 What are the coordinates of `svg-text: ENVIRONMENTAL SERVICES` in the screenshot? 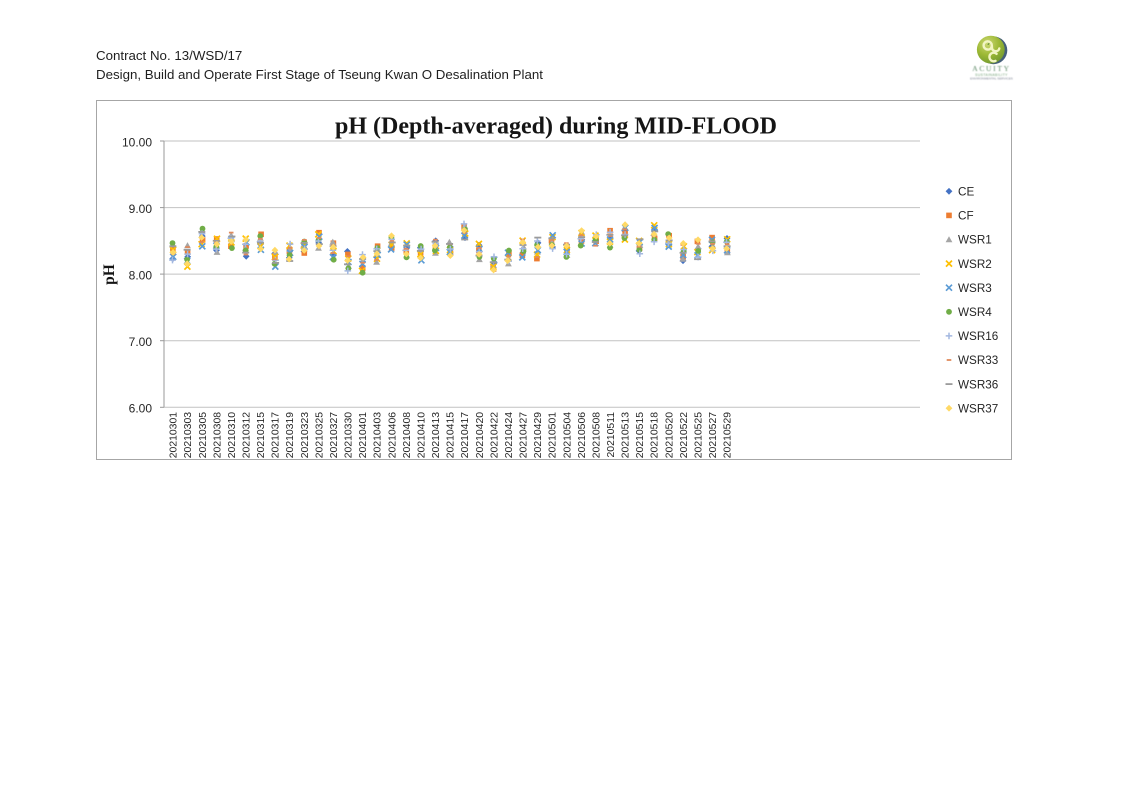 It's located at (991, 79).